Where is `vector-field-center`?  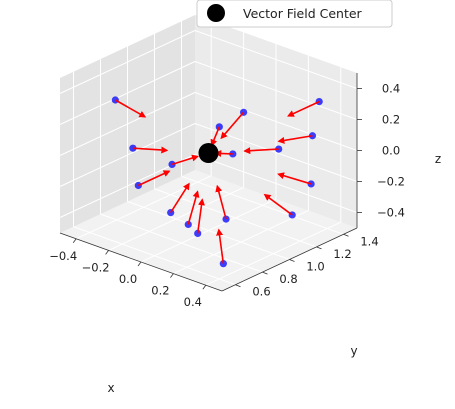
vector-field-center is located at coordinates (208, 153).